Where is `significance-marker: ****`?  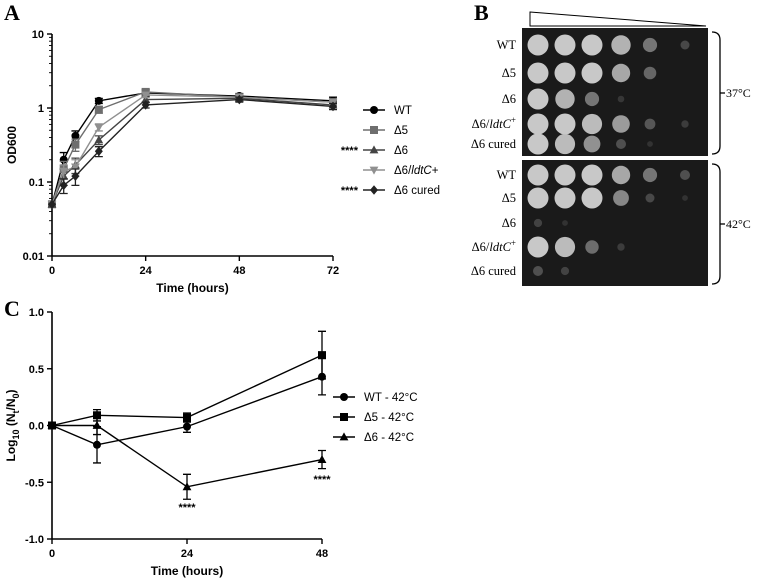 significance-marker: **** is located at coordinates (350, 191).